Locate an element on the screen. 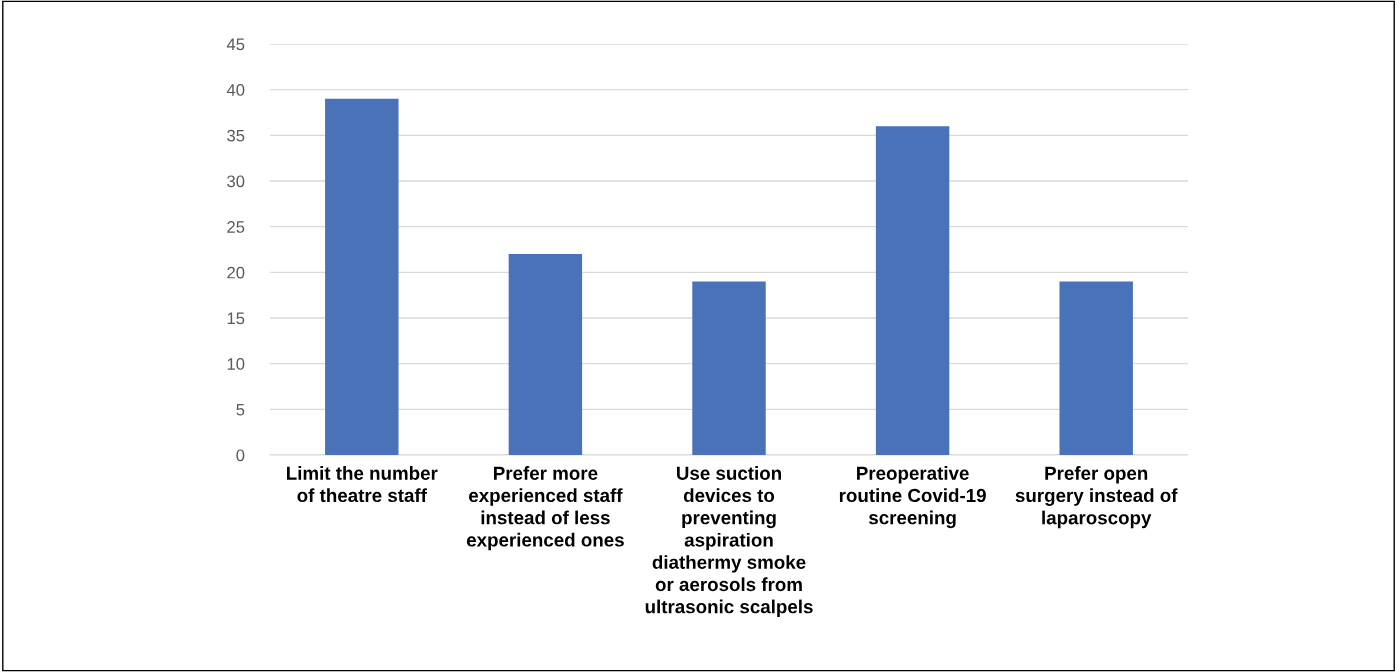  y-tick-label: 35 is located at coordinates (236, 135).